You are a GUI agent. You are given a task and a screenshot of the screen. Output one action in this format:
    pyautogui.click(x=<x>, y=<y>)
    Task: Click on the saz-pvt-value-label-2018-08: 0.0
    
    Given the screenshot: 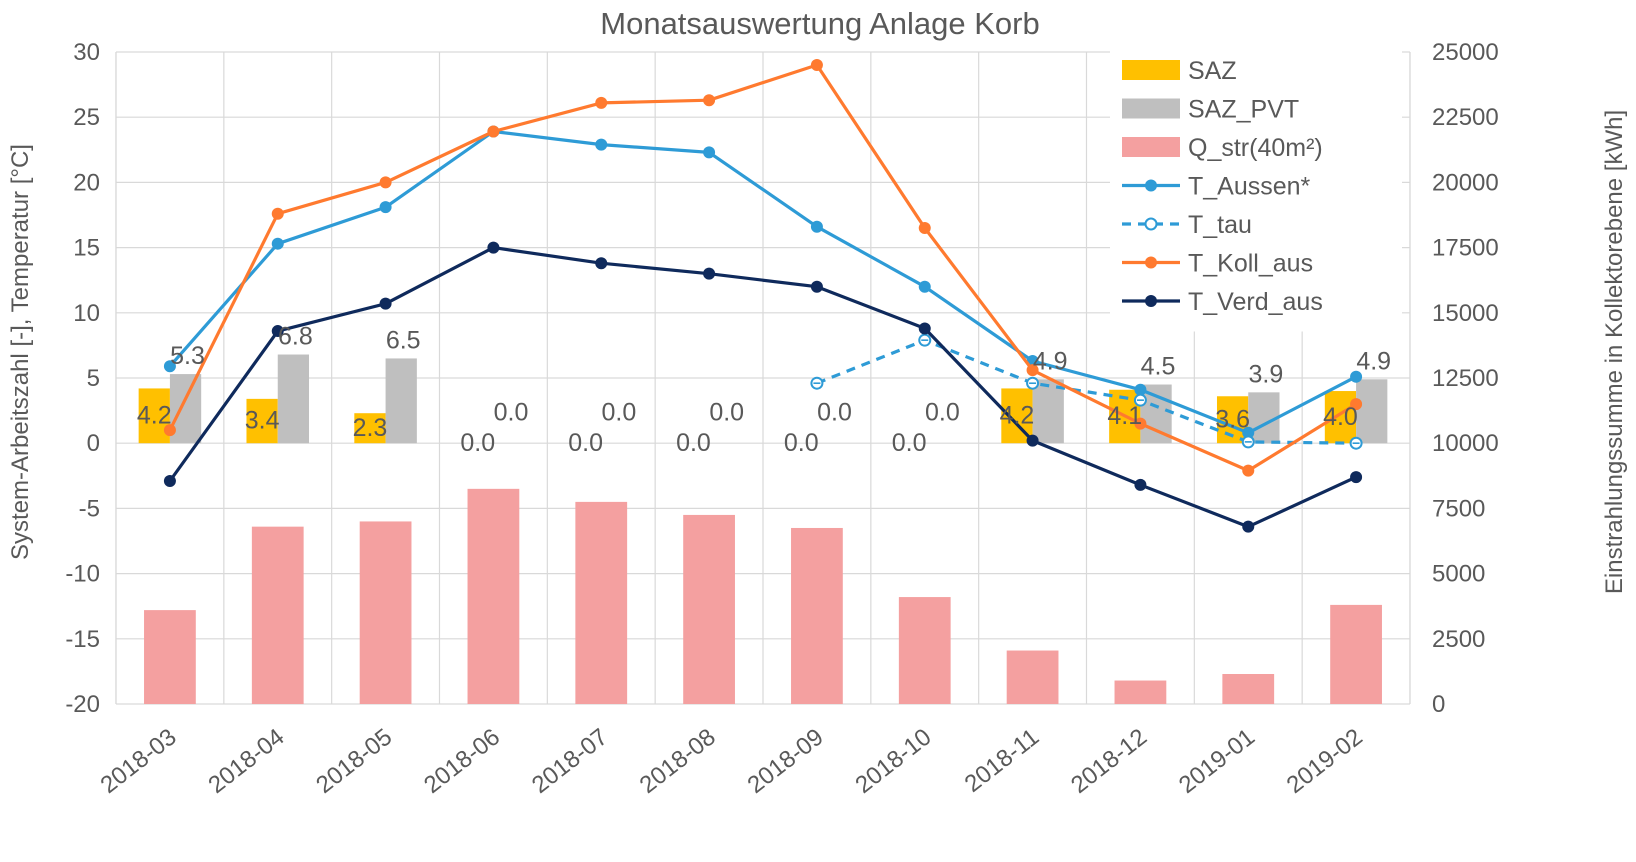 What is the action you would take?
    pyautogui.click(x=726, y=413)
    